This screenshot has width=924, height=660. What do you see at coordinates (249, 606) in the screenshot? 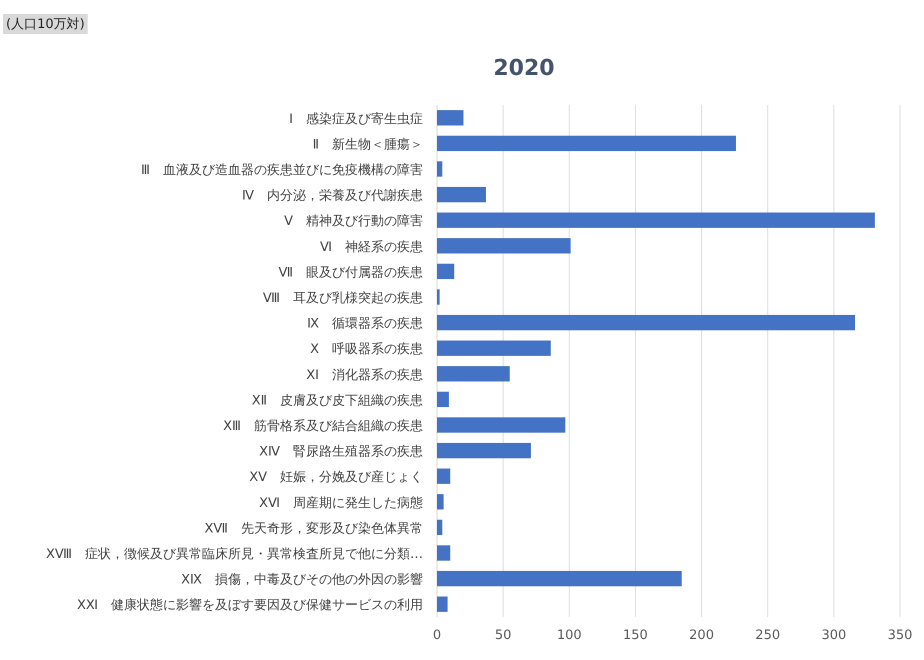
I see `y-tick-label: ⅩⅪ 健康状態に影響を及ぼす要因及び保健サービスの利用` at bounding box center [249, 606].